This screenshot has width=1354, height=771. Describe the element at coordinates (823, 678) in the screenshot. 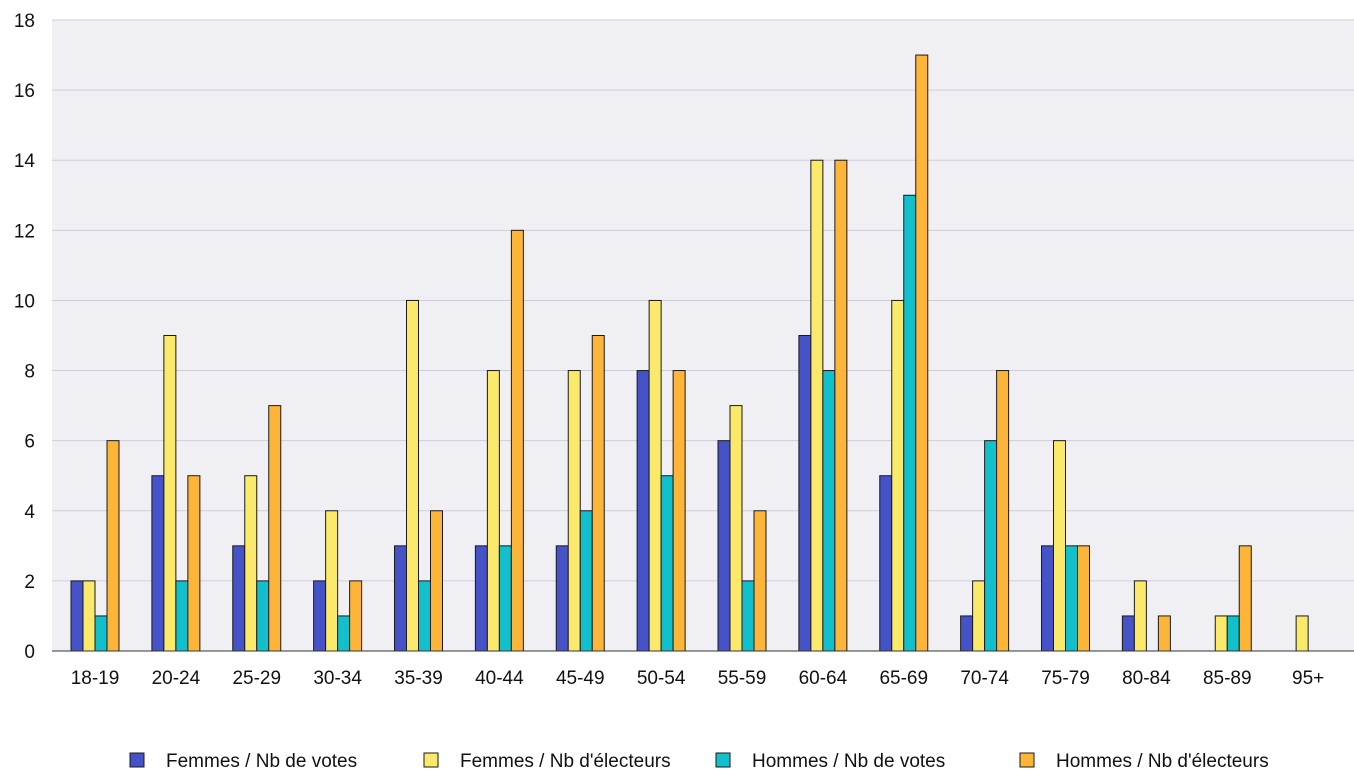

I see `x-tick-label: 60-64` at that location.